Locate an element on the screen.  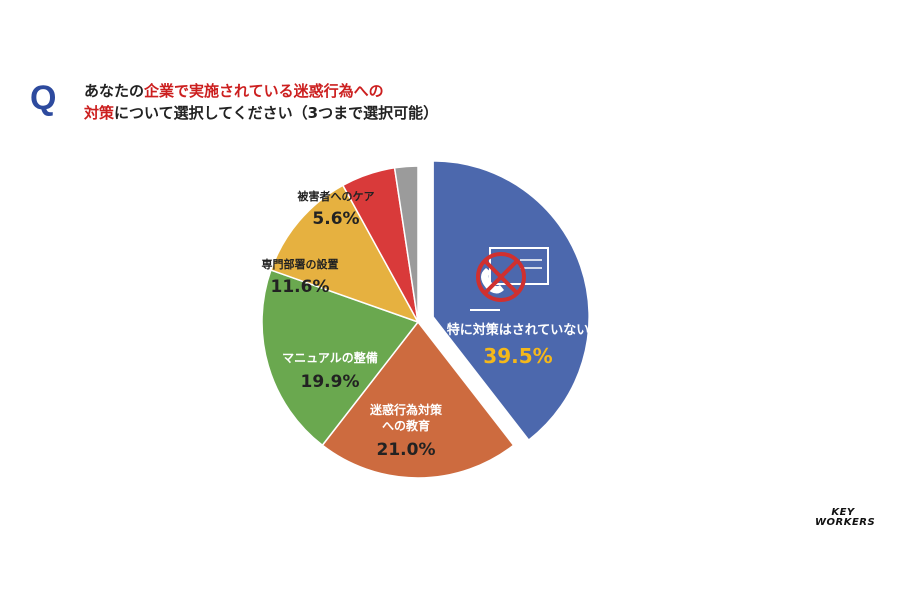
key-workers-logo: KEY WORKERS is located at coordinates (845, 517).